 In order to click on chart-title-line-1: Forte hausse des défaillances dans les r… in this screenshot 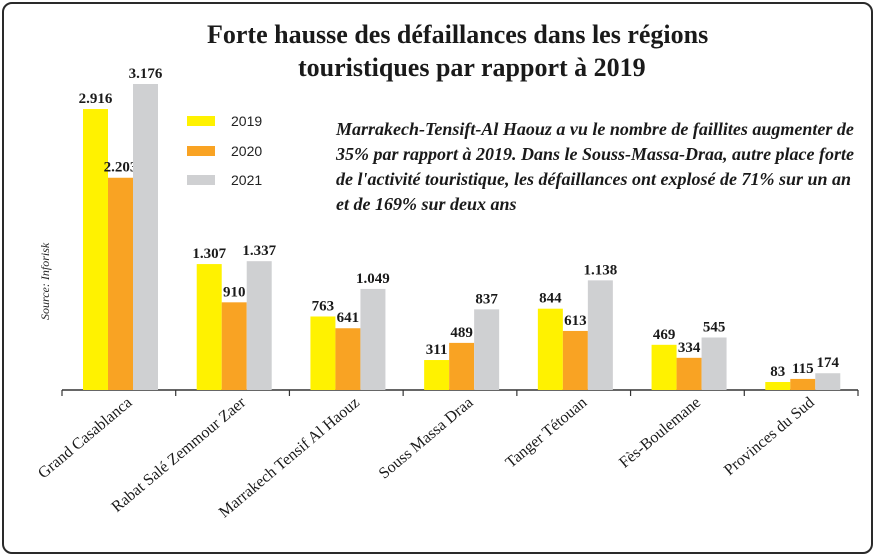, I will do `click(458, 34)`.